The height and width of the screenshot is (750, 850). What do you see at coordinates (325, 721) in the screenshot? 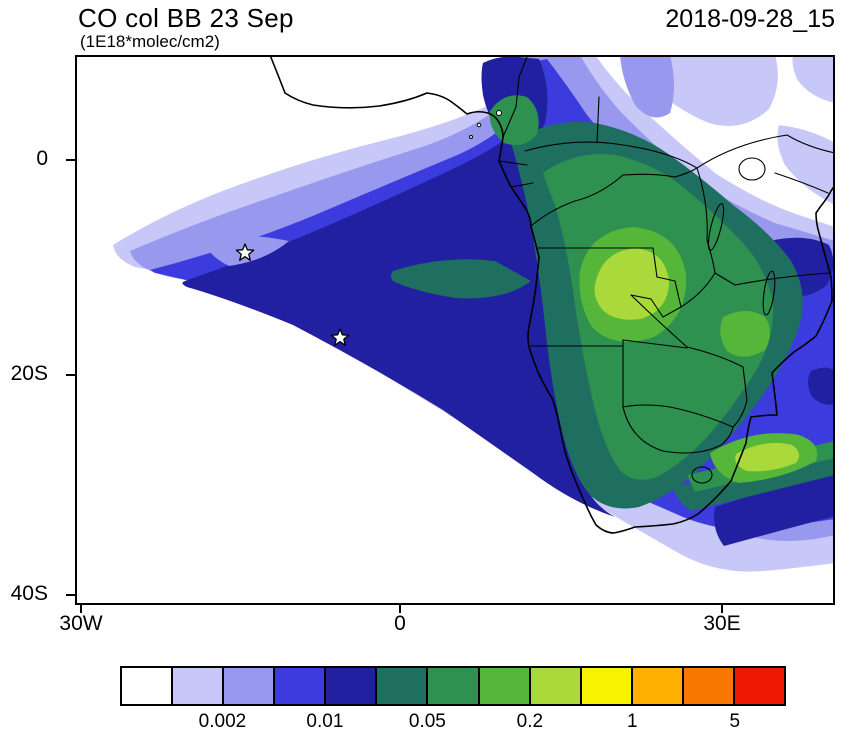
I see `colorbar-tick-label: 0.01` at bounding box center [325, 721].